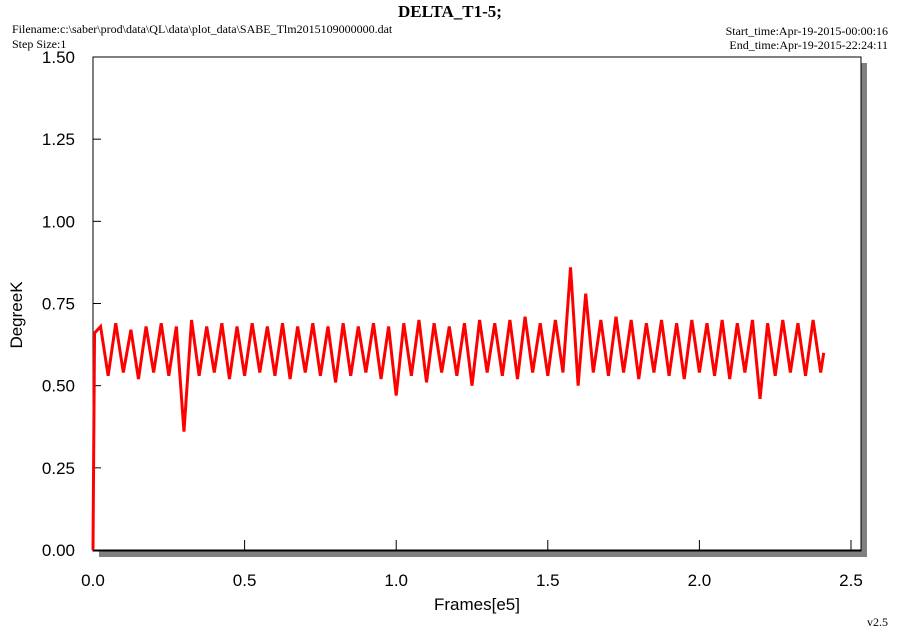  Describe the element at coordinates (807, 31) in the screenshot. I see `start-time: Start_time:Apr-19-2015-00:00:16` at that location.